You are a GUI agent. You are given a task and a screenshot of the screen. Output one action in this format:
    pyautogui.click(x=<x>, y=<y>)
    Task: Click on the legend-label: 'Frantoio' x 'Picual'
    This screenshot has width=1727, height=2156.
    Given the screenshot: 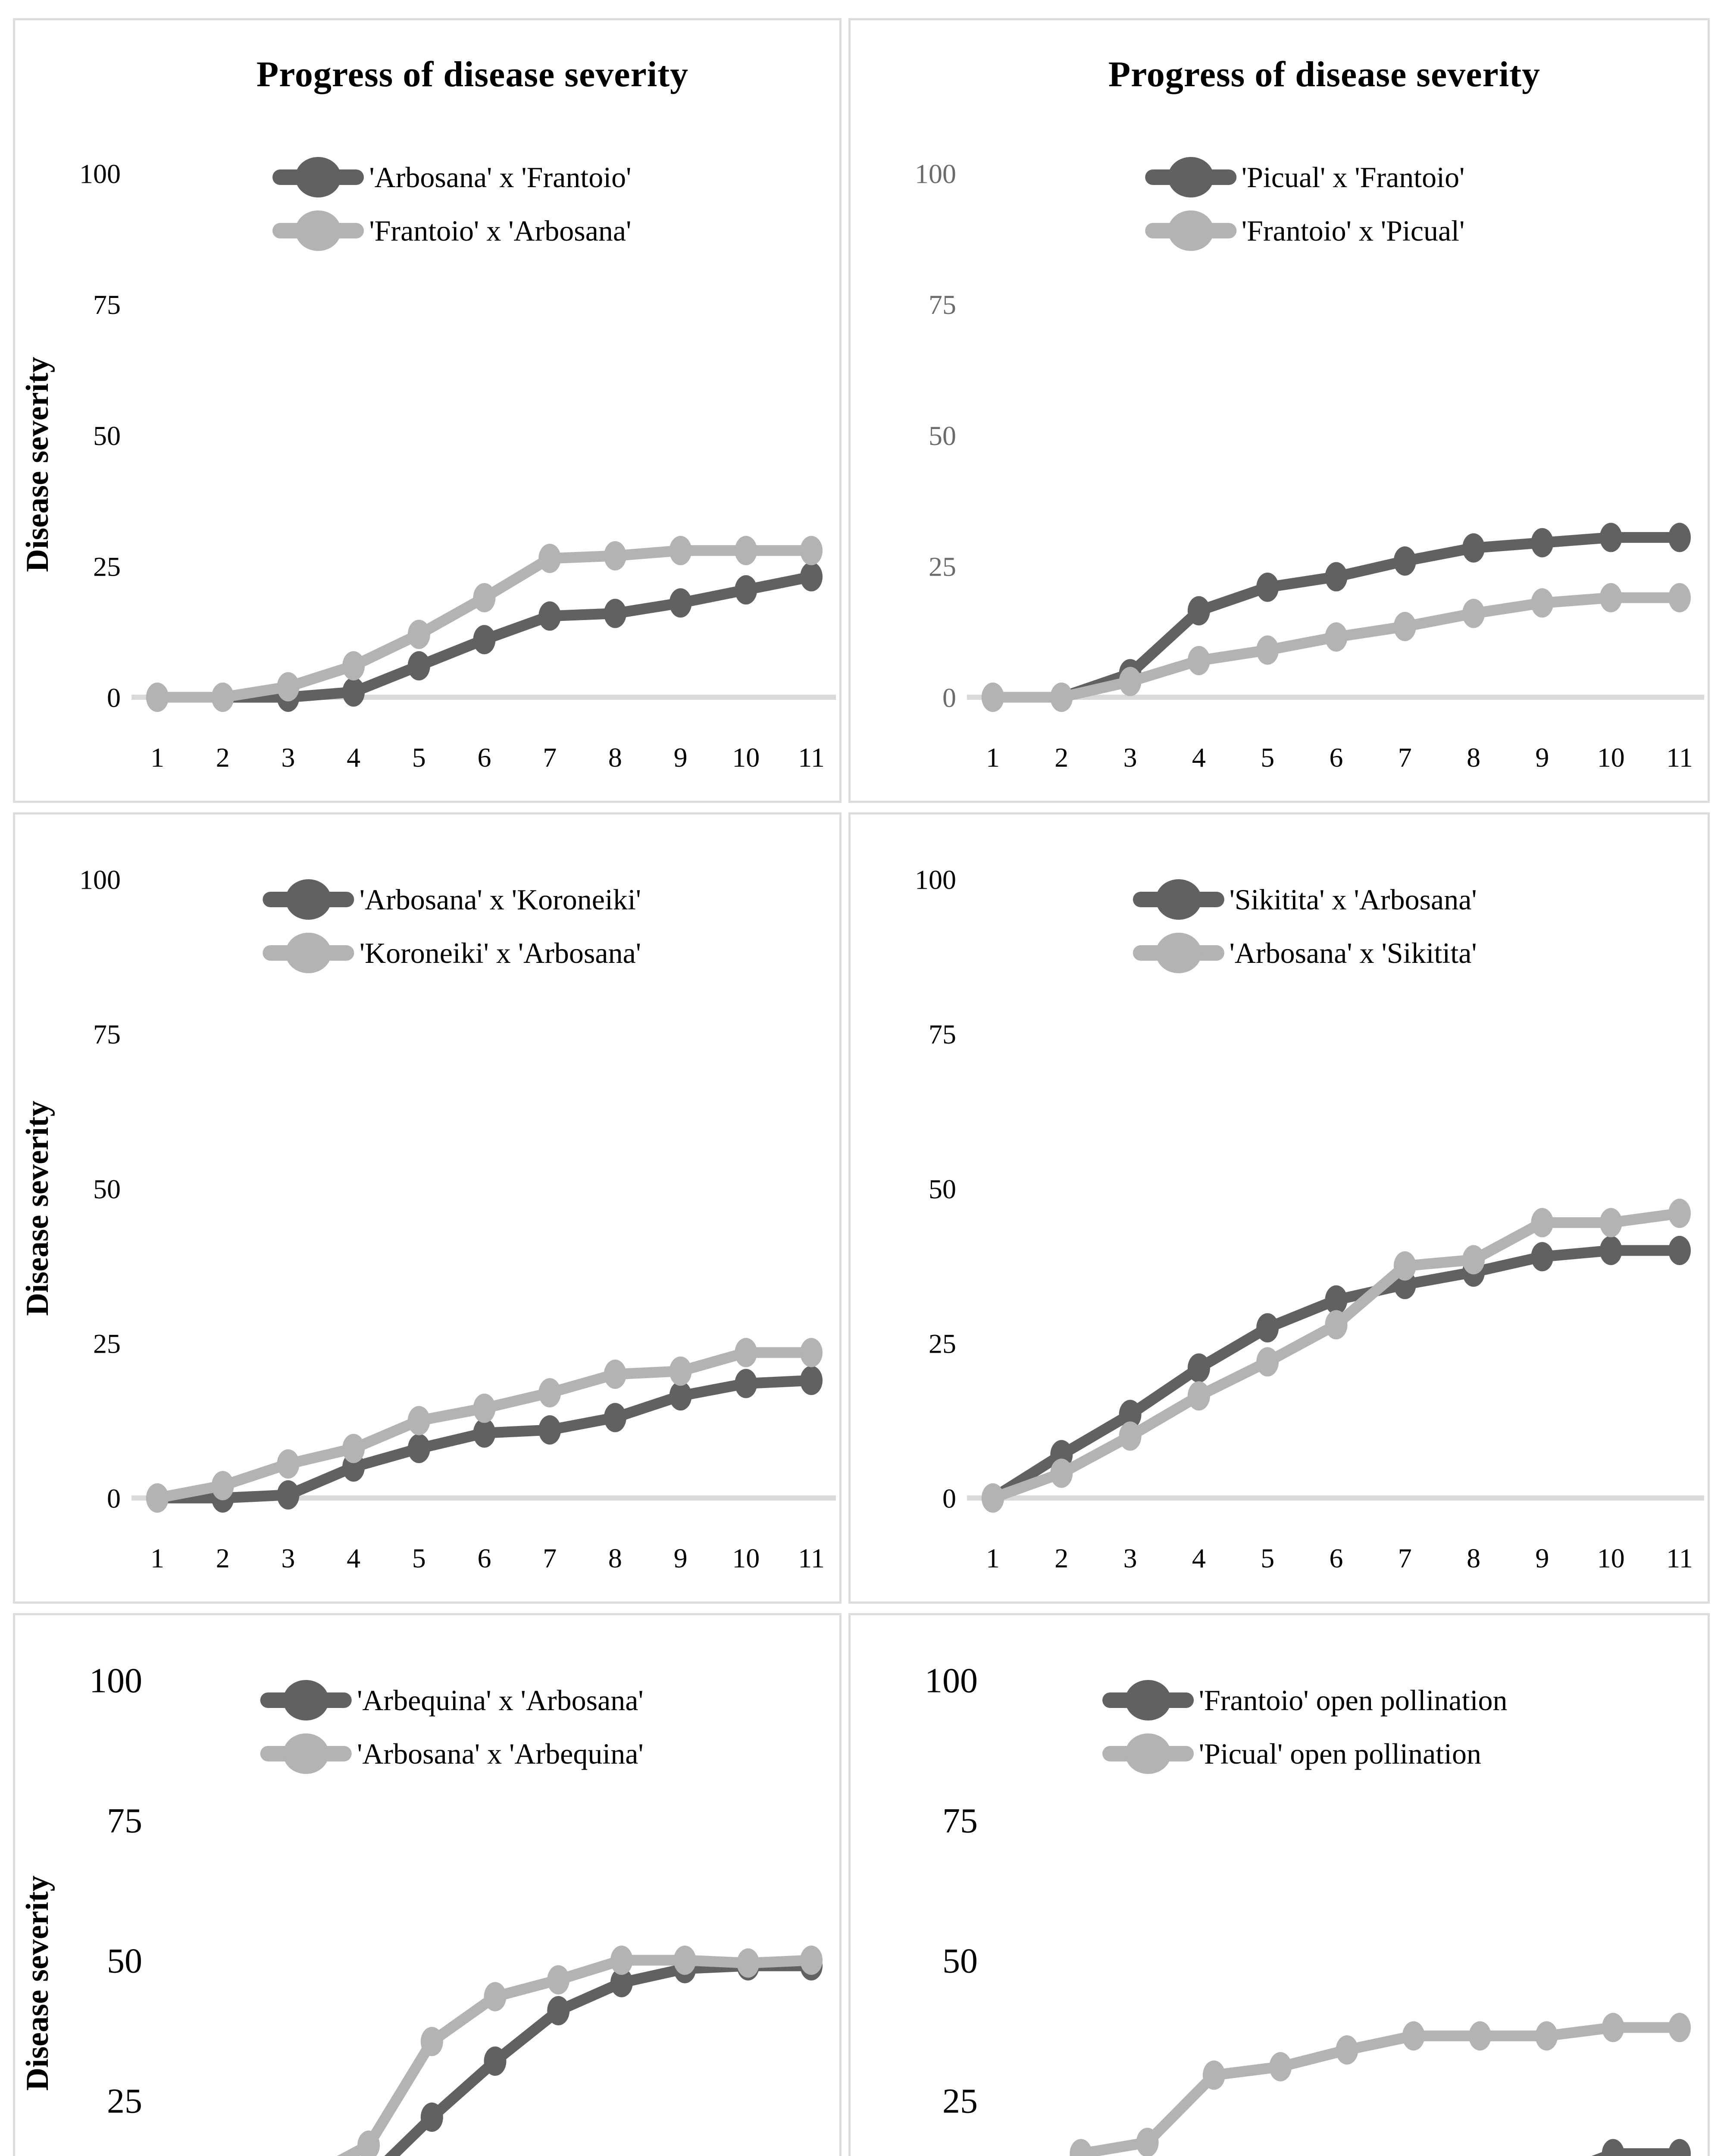 What is the action you would take?
    pyautogui.click(x=1353, y=230)
    